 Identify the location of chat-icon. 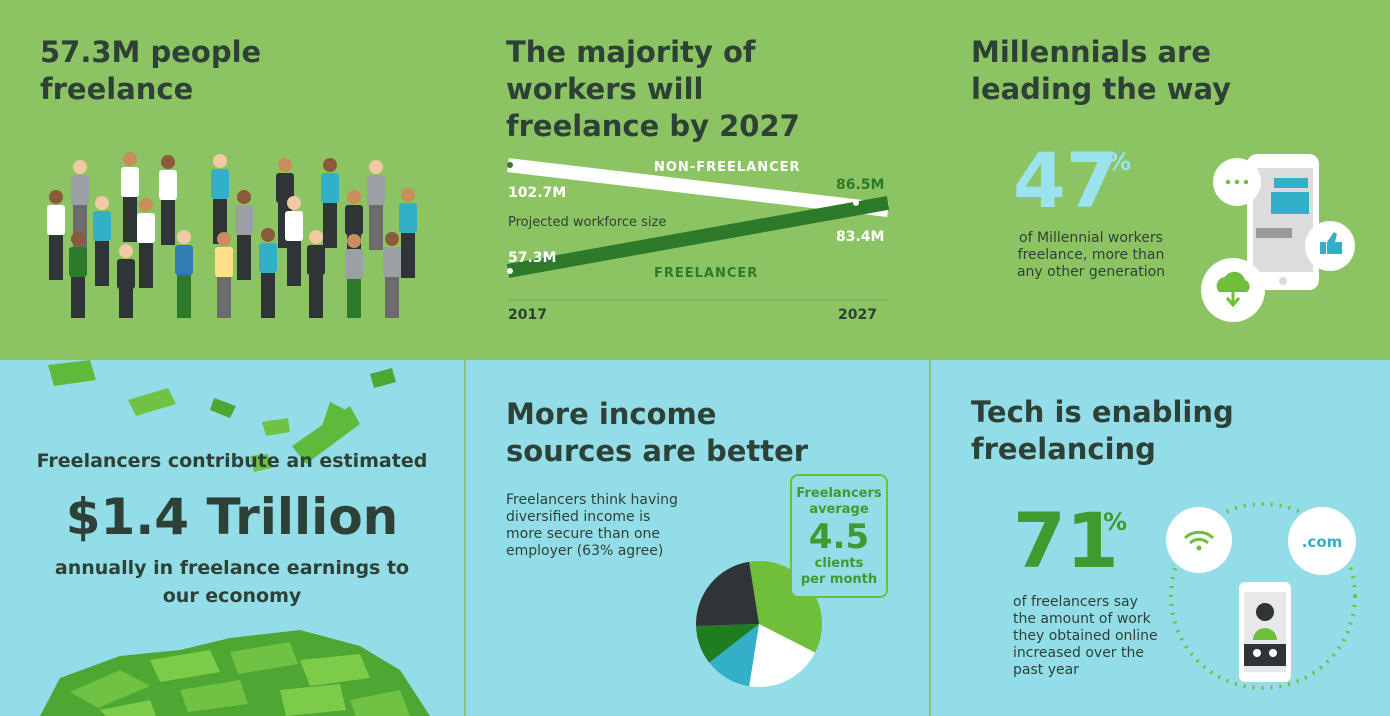
(1237, 182).